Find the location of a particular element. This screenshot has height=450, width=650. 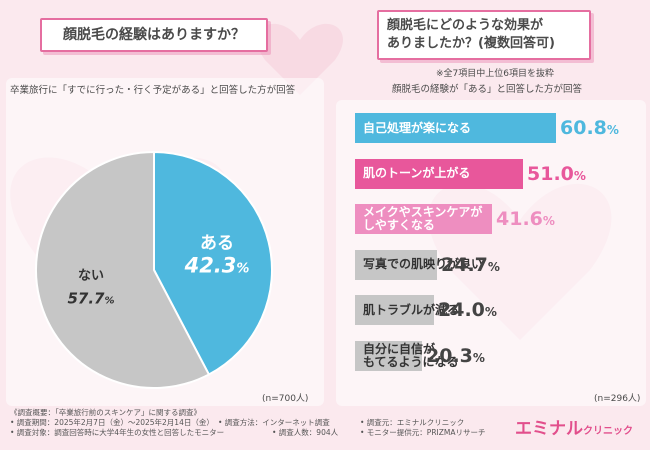

footer-count: • 調査人数：904人 is located at coordinates (305, 432).